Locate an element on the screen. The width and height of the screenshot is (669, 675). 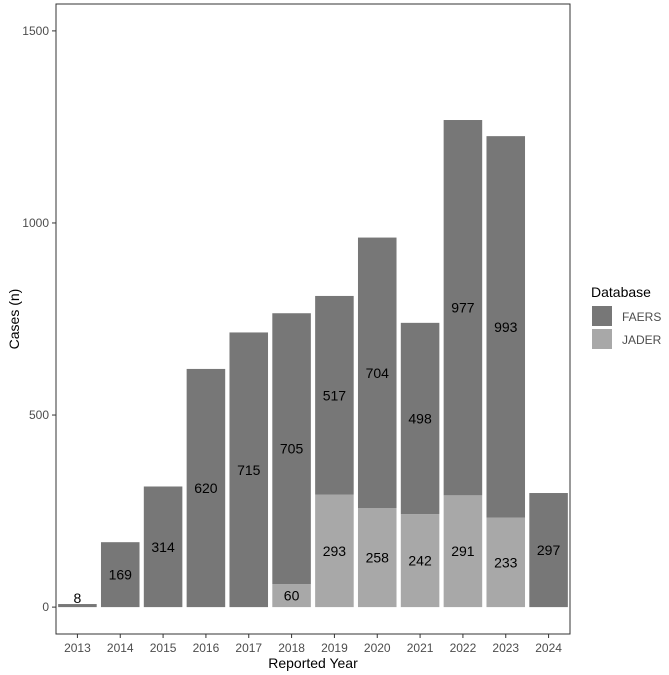
bar-faers-2016 is located at coordinates (206, 488).